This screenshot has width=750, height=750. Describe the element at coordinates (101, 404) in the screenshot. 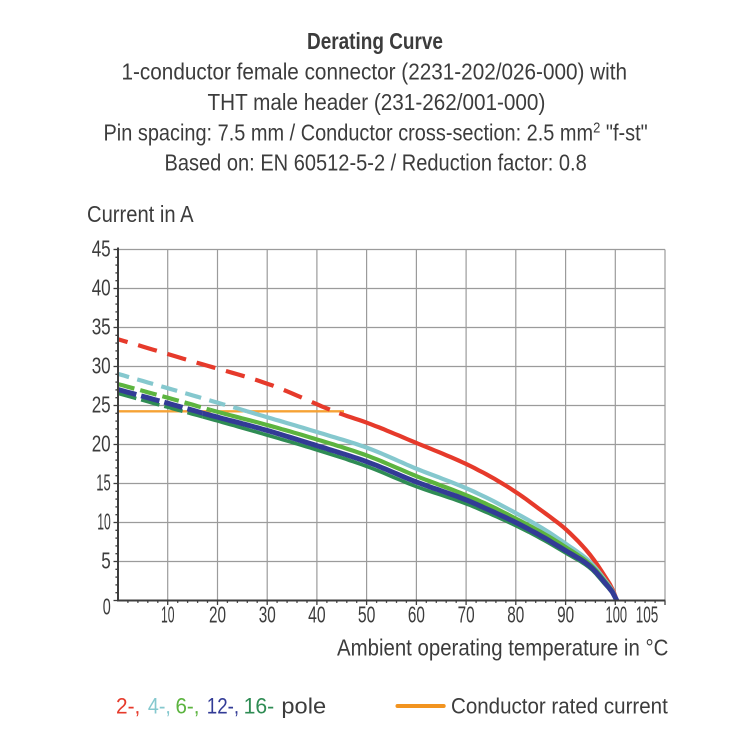

I see `svg-text: 25` at that location.